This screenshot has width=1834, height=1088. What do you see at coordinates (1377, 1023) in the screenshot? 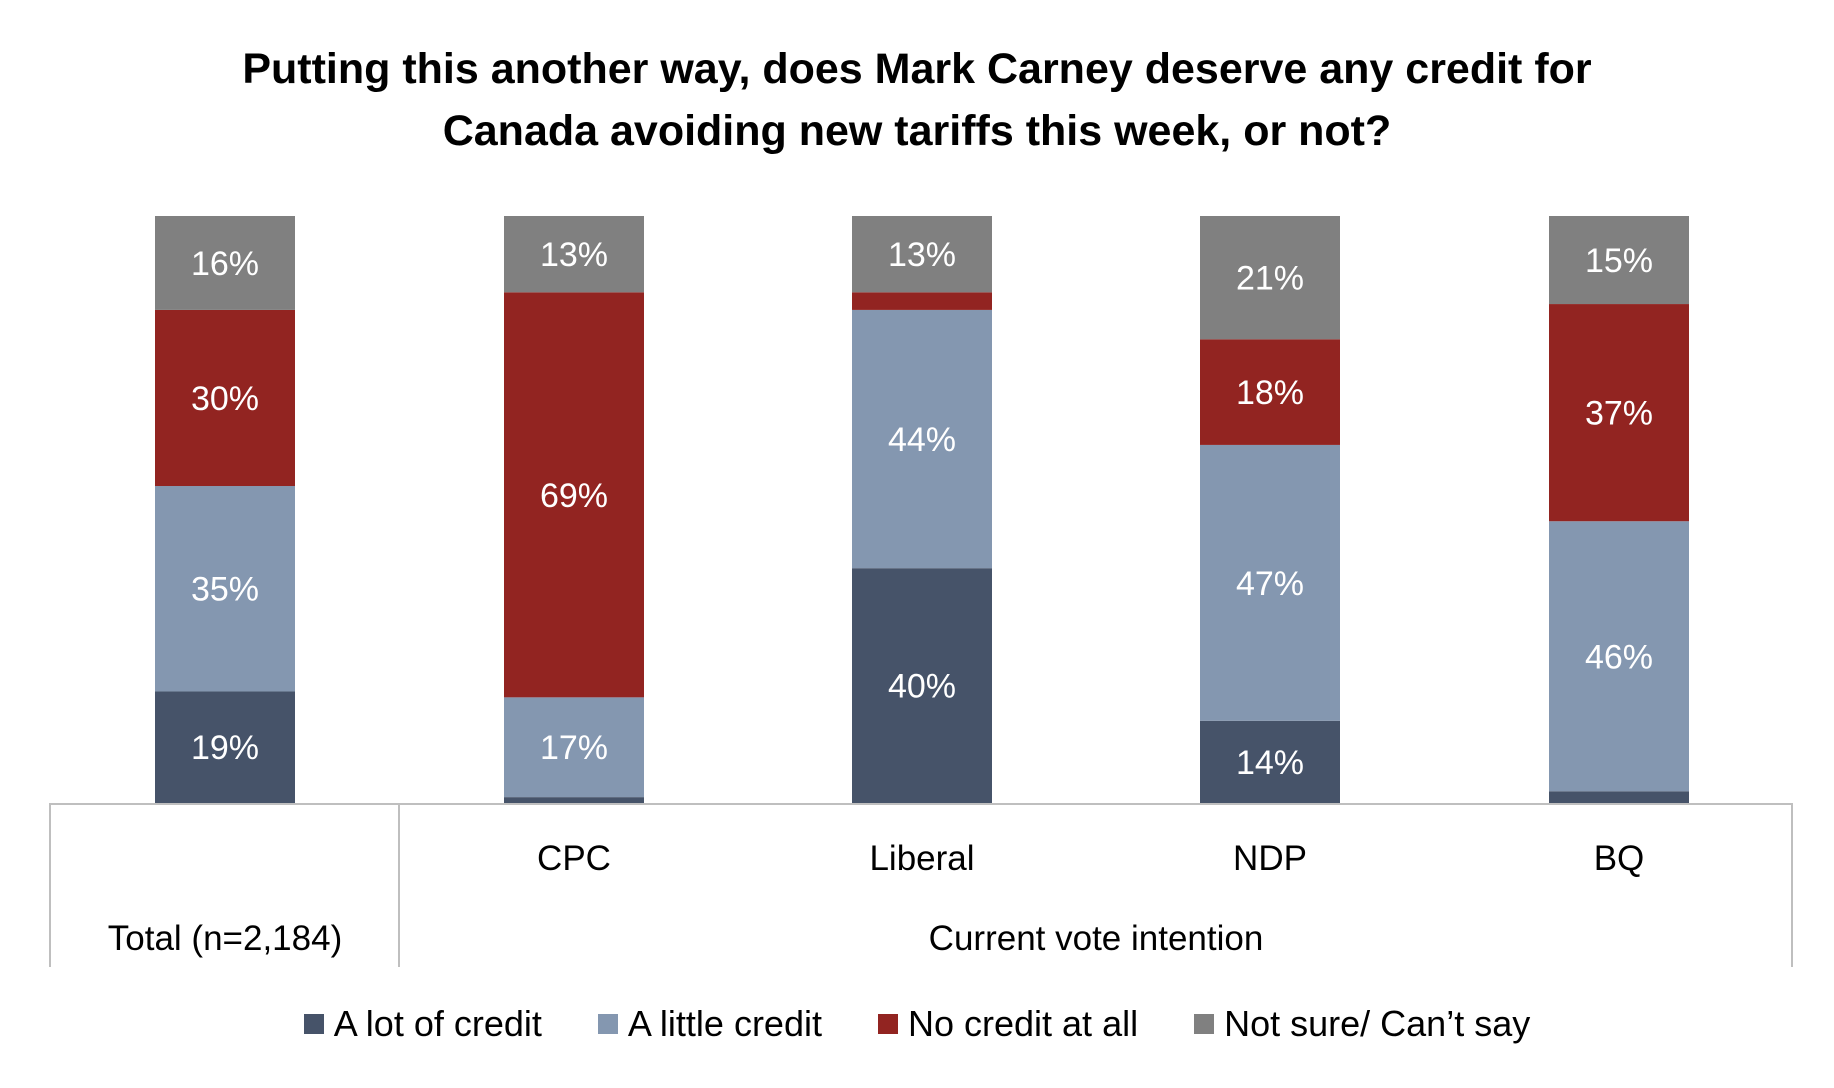
I see `legend-label-not-sure-can-t-say: Not sure/ Can’t say` at bounding box center [1377, 1023].